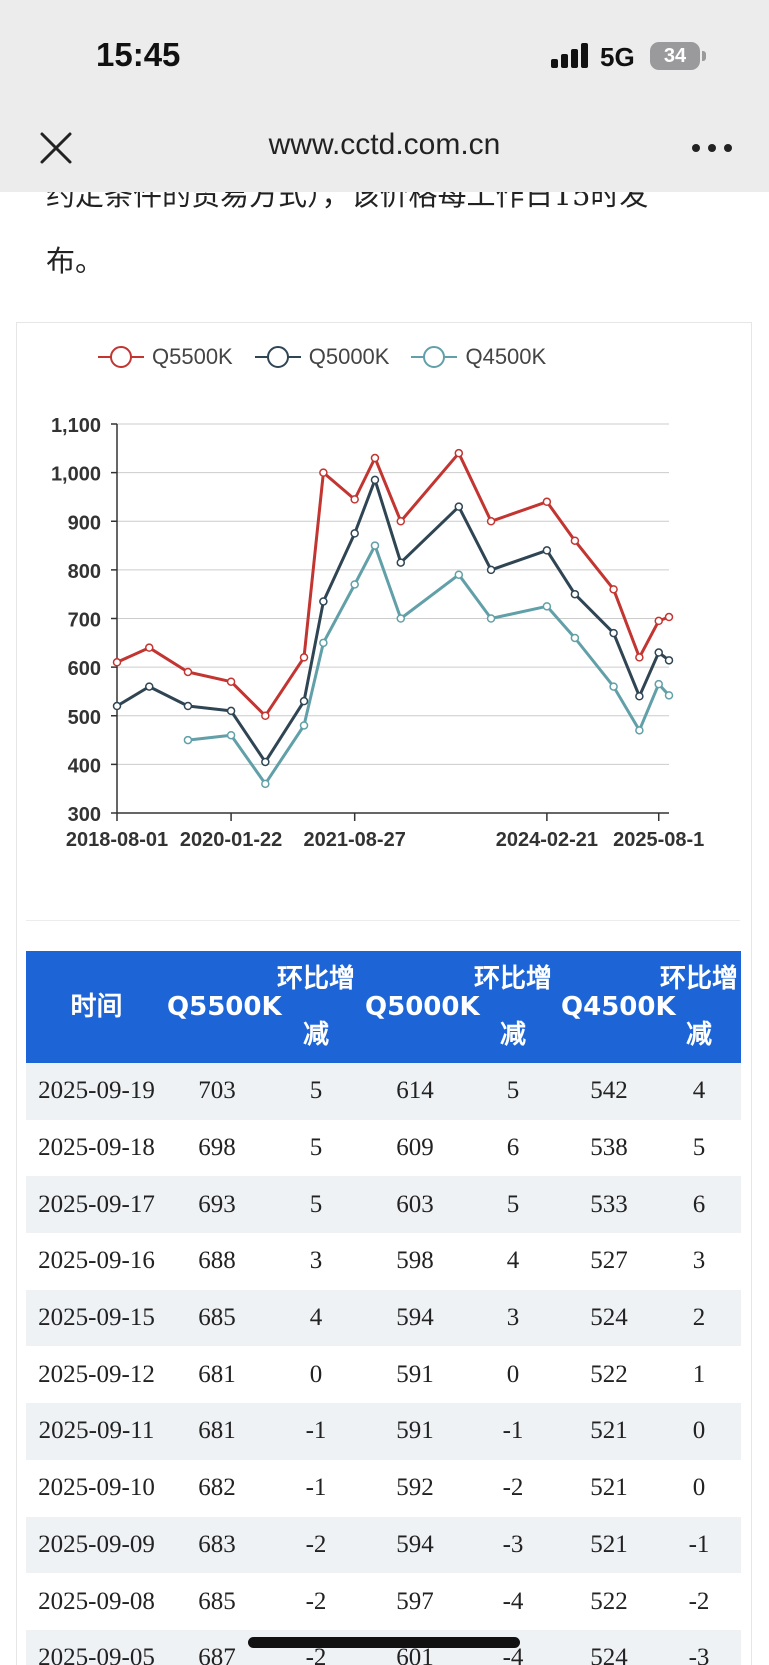 The width and height of the screenshot is (769, 1665). What do you see at coordinates (217, 1488) in the screenshot?
I see `value-cell: 682` at bounding box center [217, 1488].